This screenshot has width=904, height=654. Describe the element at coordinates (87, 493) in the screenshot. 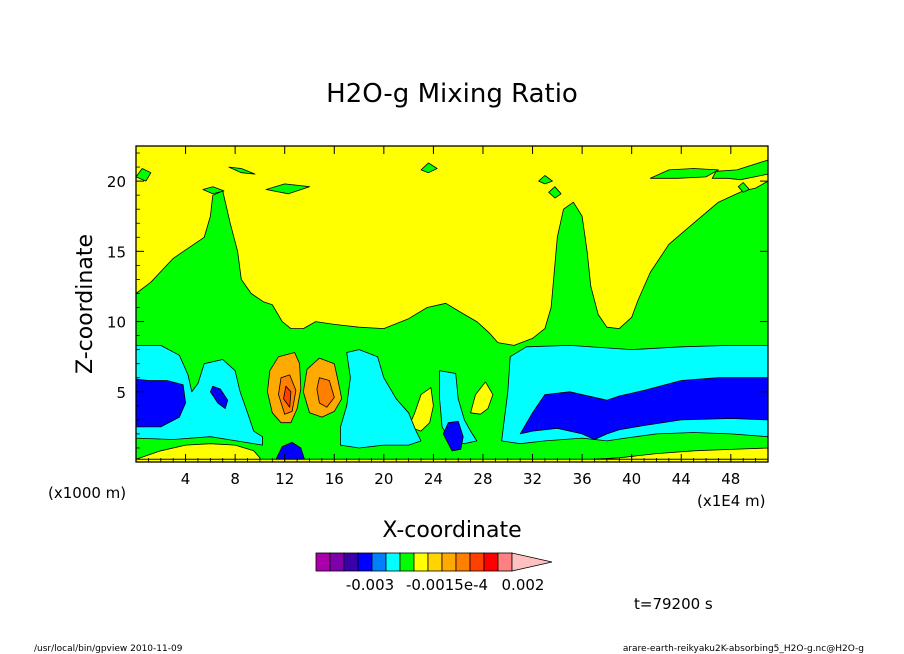

I see `x-unit-left: (x1000 m)` at that location.